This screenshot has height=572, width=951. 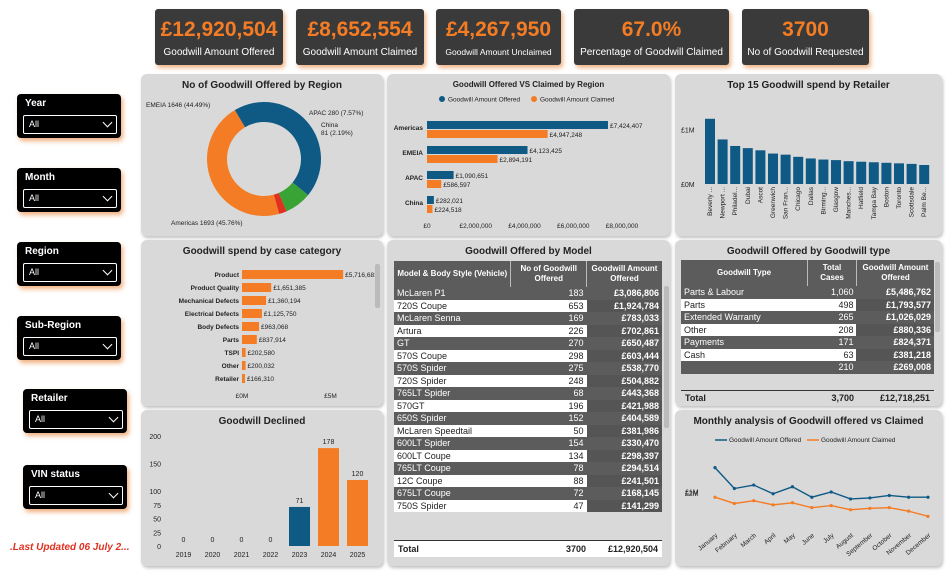 I want to click on slicer-value: All, so click(x=40, y=419).